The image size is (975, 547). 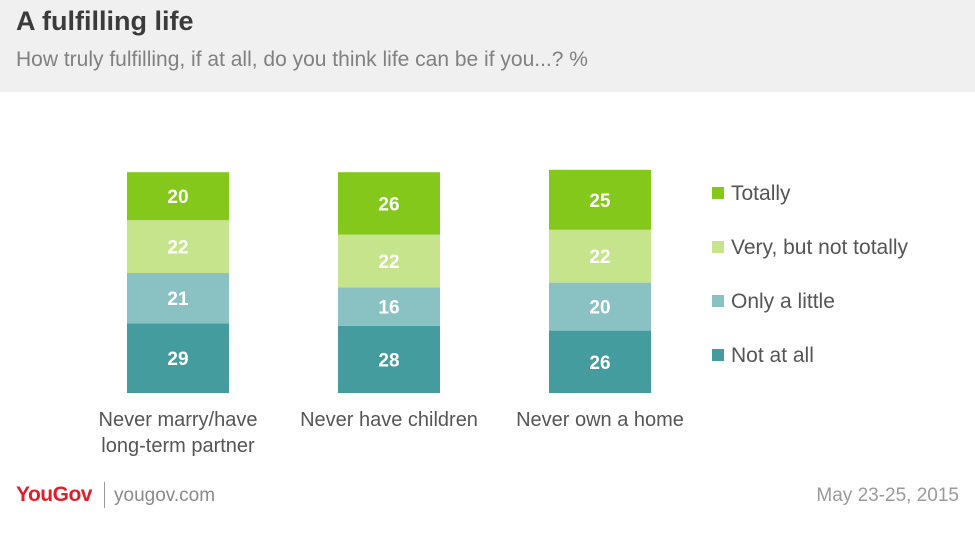 What do you see at coordinates (54, 494) in the screenshot?
I see `yougov-logo: YouGov` at bounding box center [54, 494].